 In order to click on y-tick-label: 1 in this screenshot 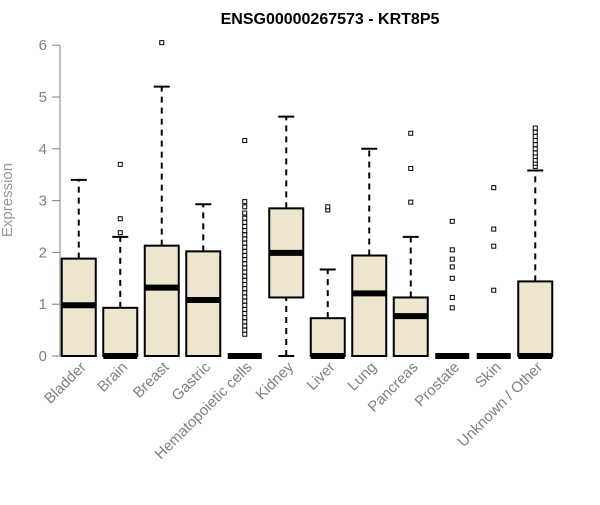, I will do `click(43, 304)`.